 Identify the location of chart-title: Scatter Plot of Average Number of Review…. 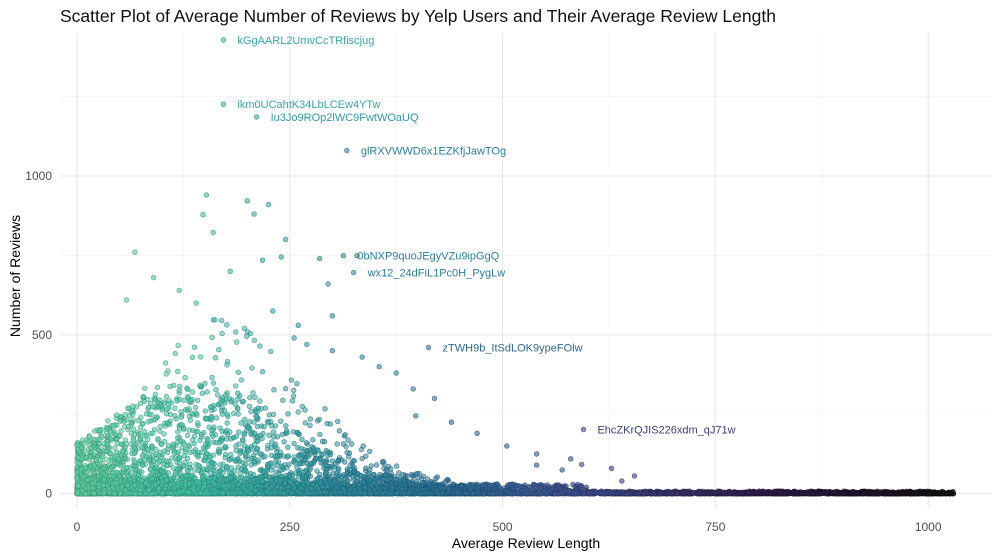
(418, 16).